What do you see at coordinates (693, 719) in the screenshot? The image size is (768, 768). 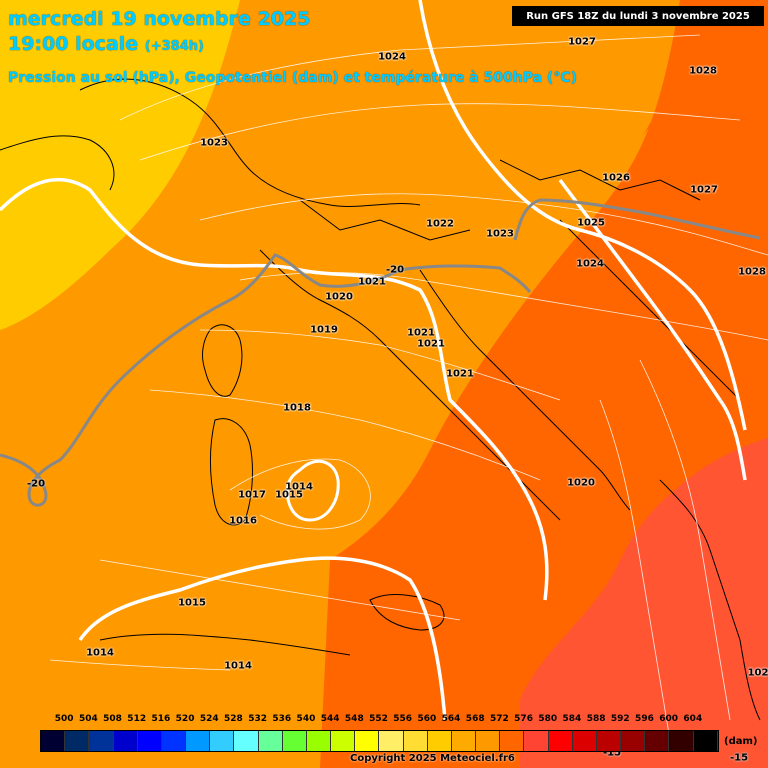 I see `legend-tick-label: 604` at bounding box center [693, 719].